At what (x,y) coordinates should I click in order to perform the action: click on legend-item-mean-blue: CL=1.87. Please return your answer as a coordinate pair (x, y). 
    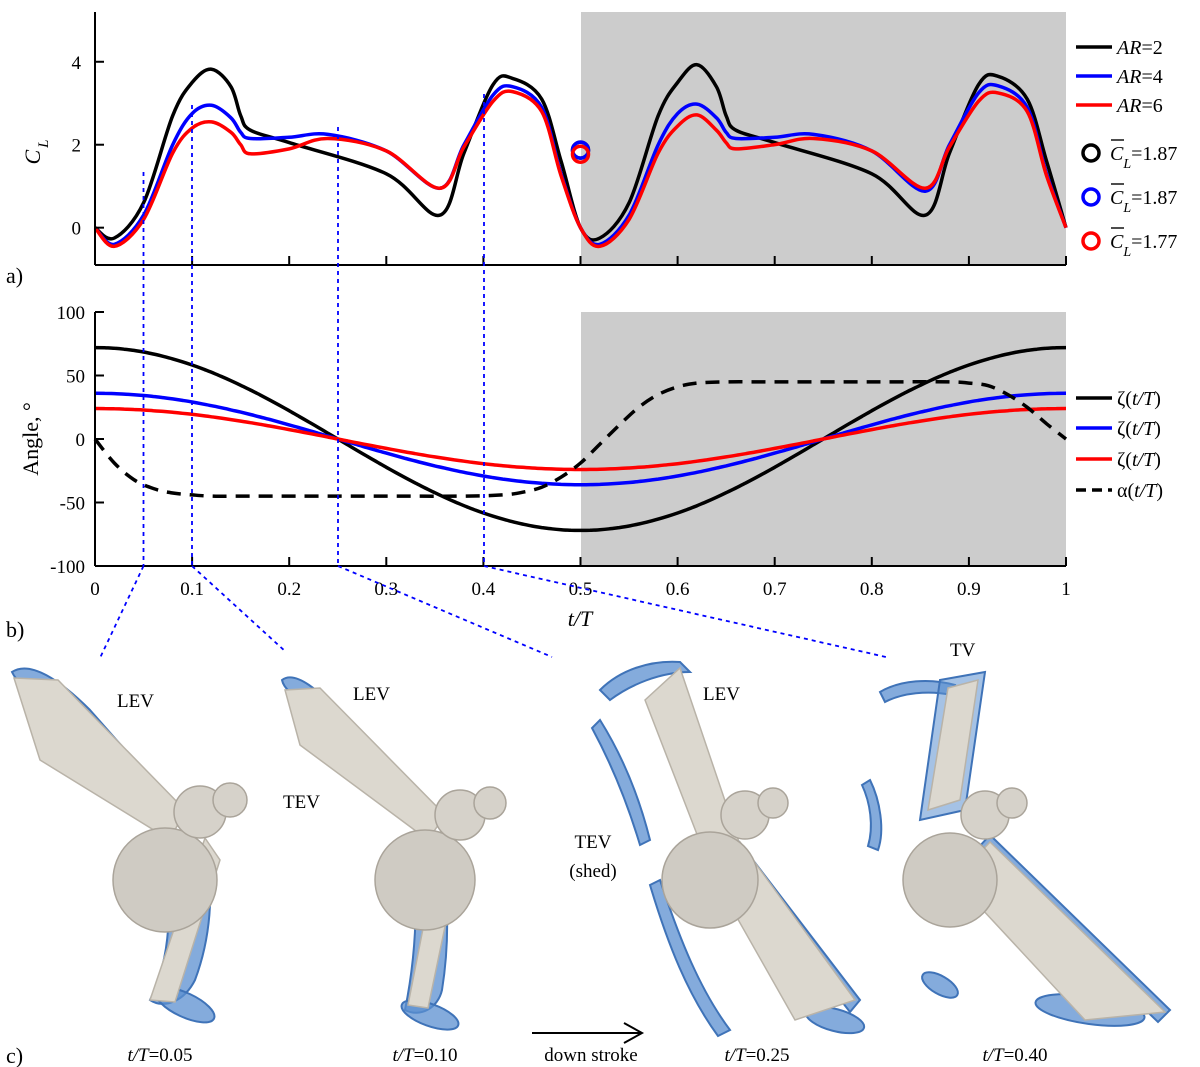
    Looking at the image, I should click on (1129, 199).